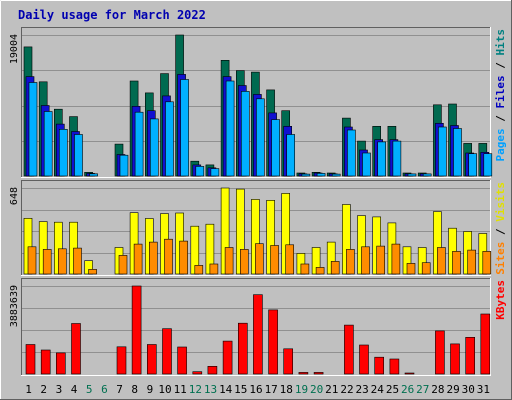 Image resolution: width=512 pixels, height=400 pixels. What do you see at coordinates (422, 389) in the screenshot?
I see `tick-label-day-27: 27` at bounding box center [422, 389].